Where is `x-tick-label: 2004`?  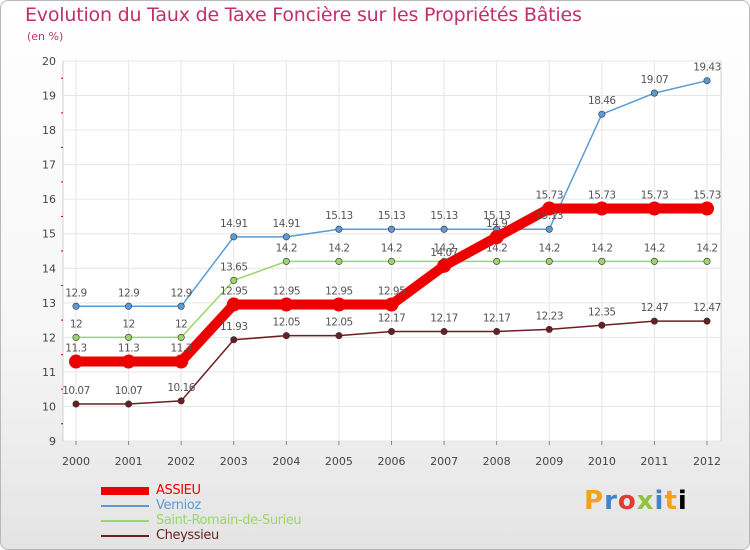
x-tick-label: 2004 is located at coordinates (286, 461).